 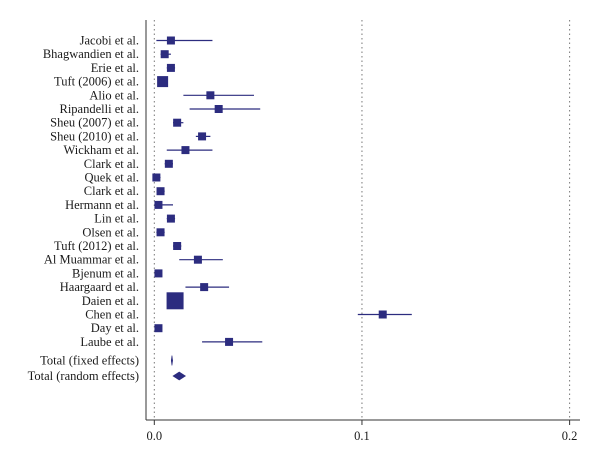 I want to click on study-label: Daien et al., so click(x=110, y=301).